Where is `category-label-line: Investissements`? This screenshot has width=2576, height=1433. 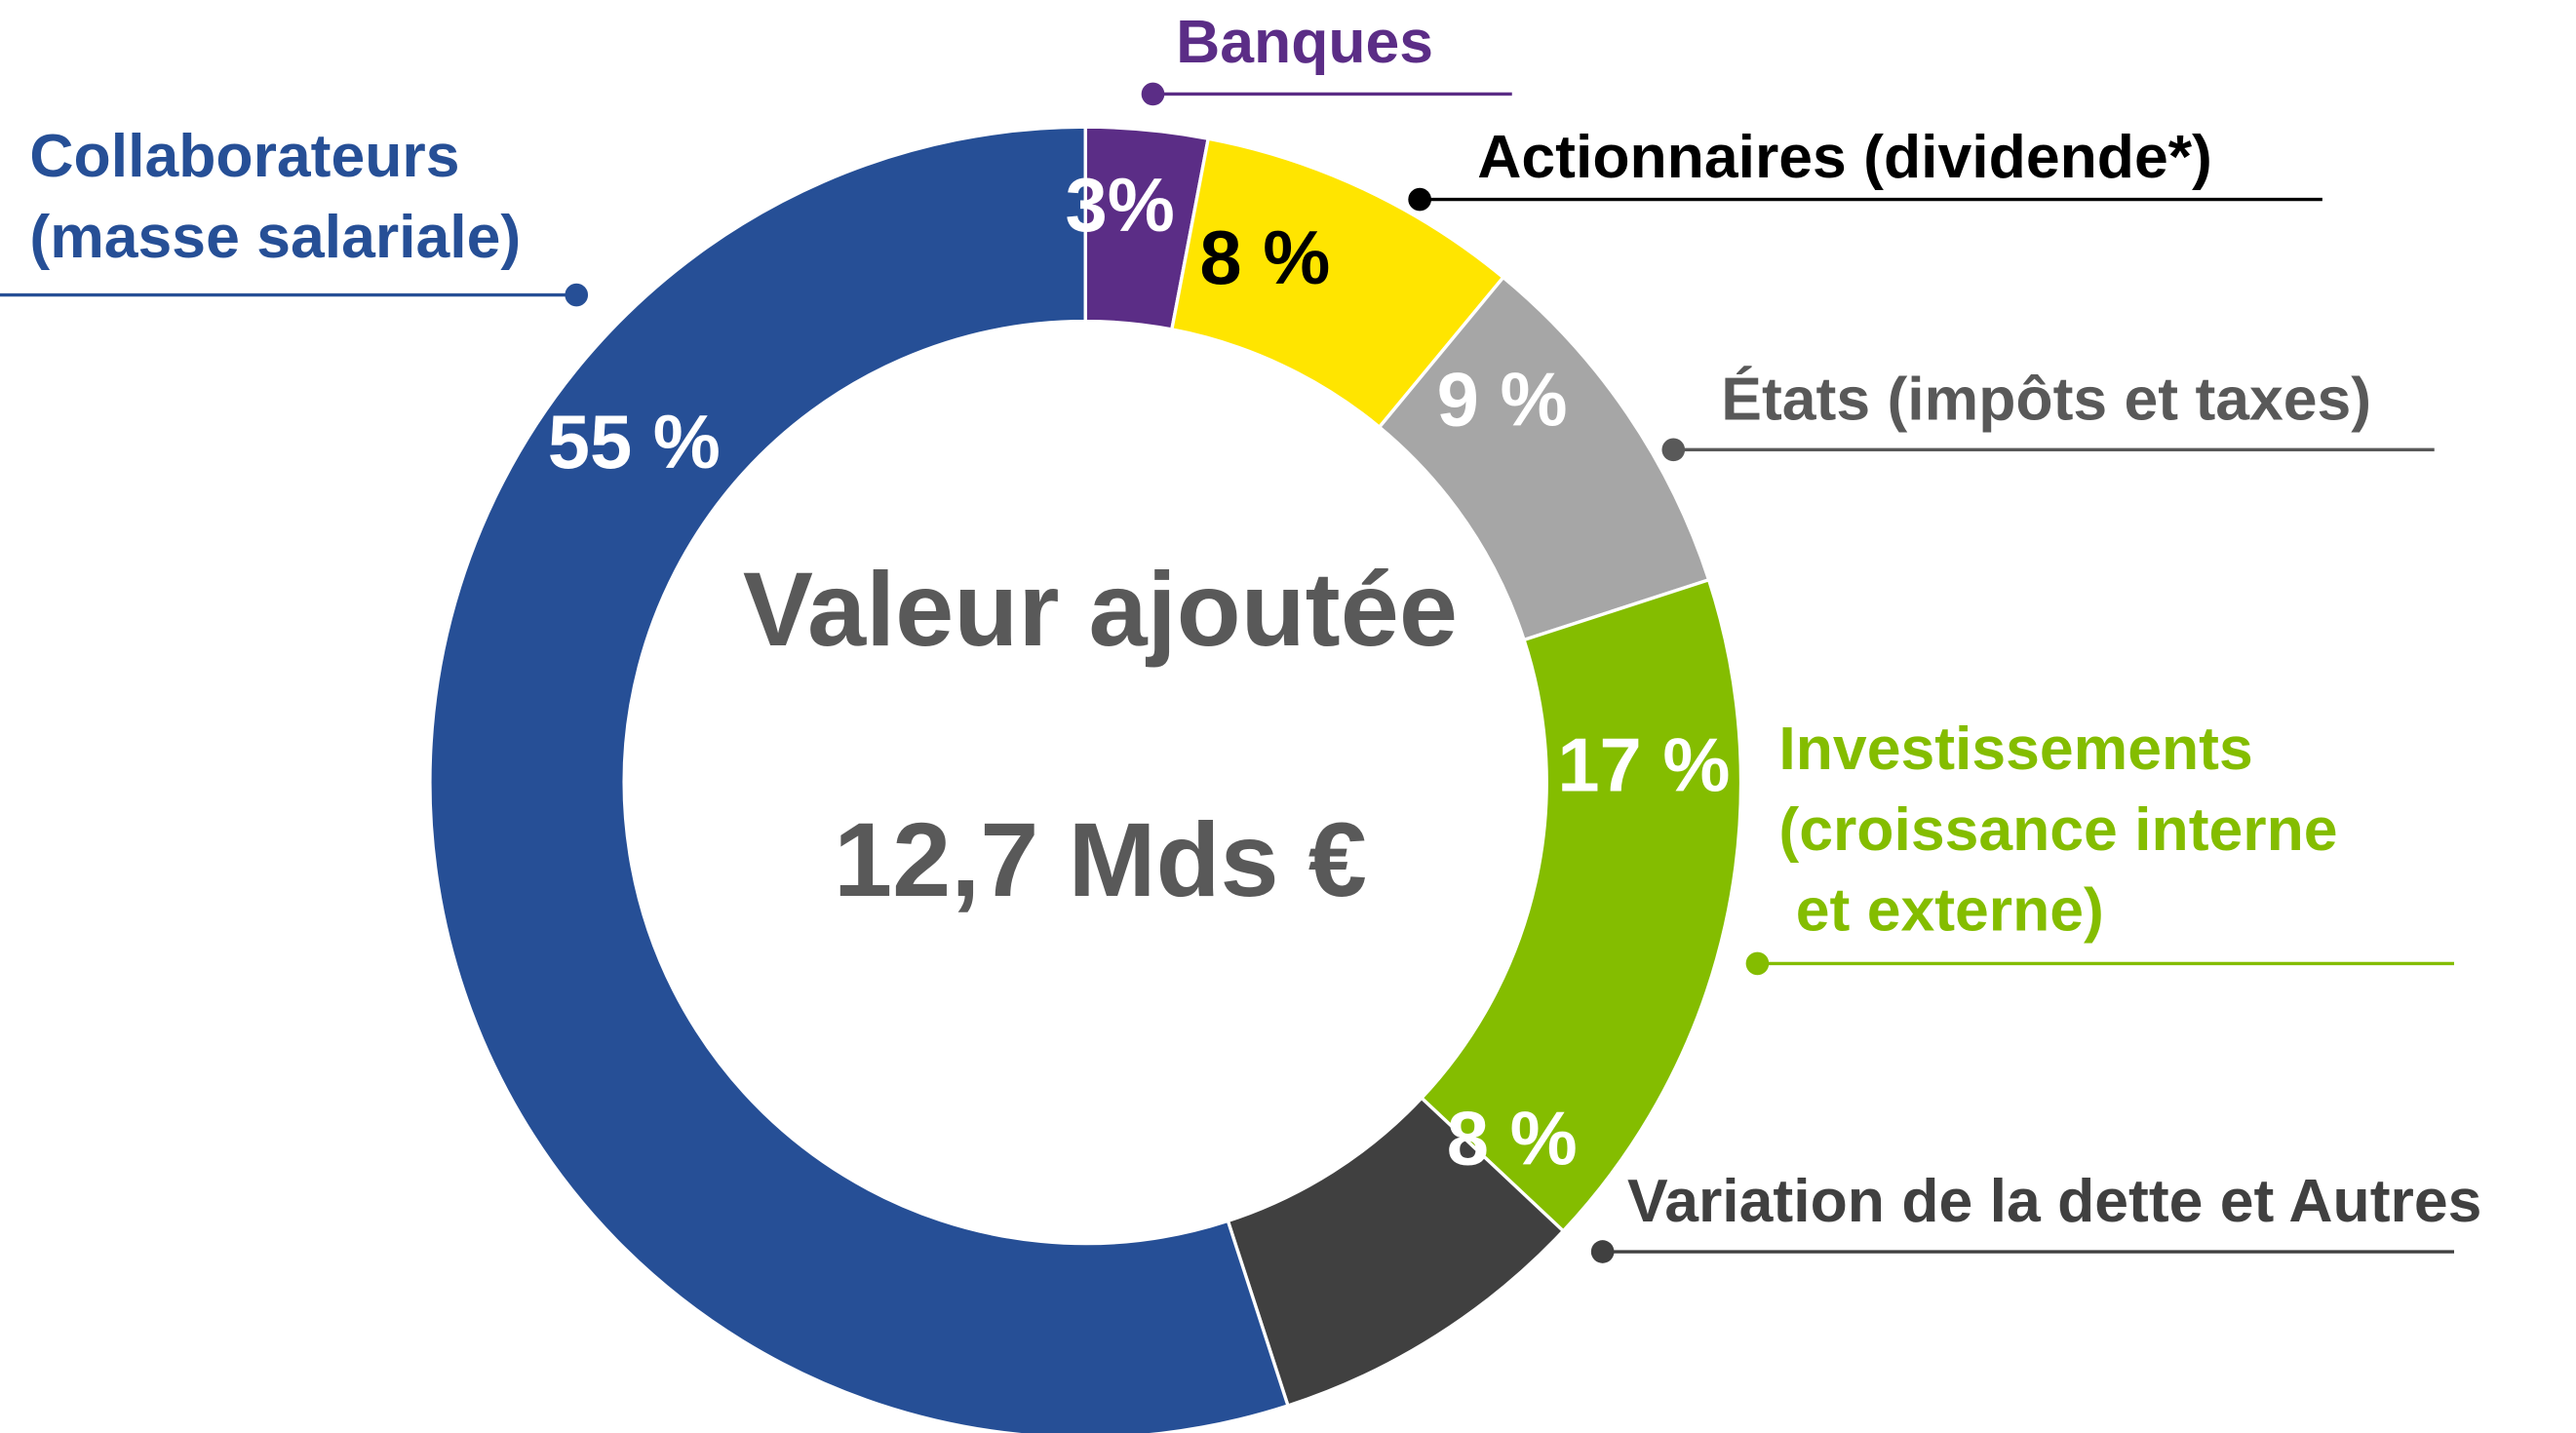
category-label-line: Investissements is located at coordinates (2015, 749).